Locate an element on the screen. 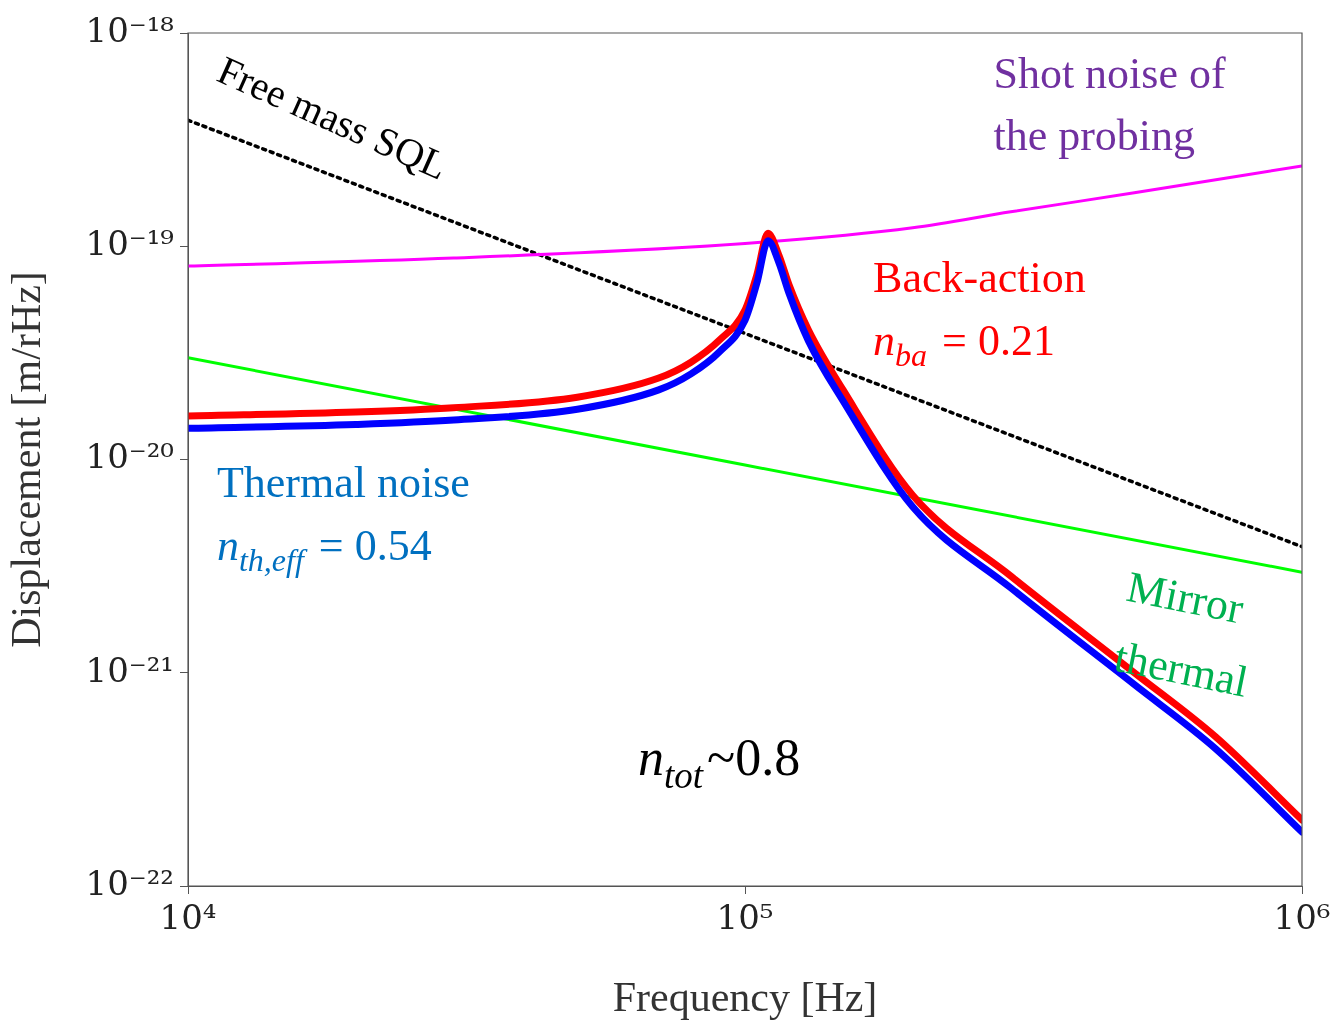 This screenshot has width=1340, height=1029. y-tick-label: 10⁻²¹ is located at coordinates (129, 669).